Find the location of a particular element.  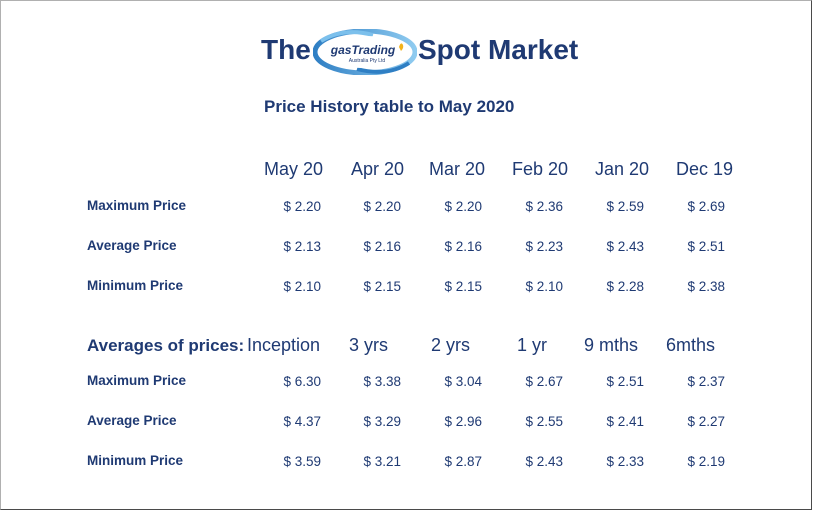

table-cell: $ 2.37 is located at coordinates (706, 381).